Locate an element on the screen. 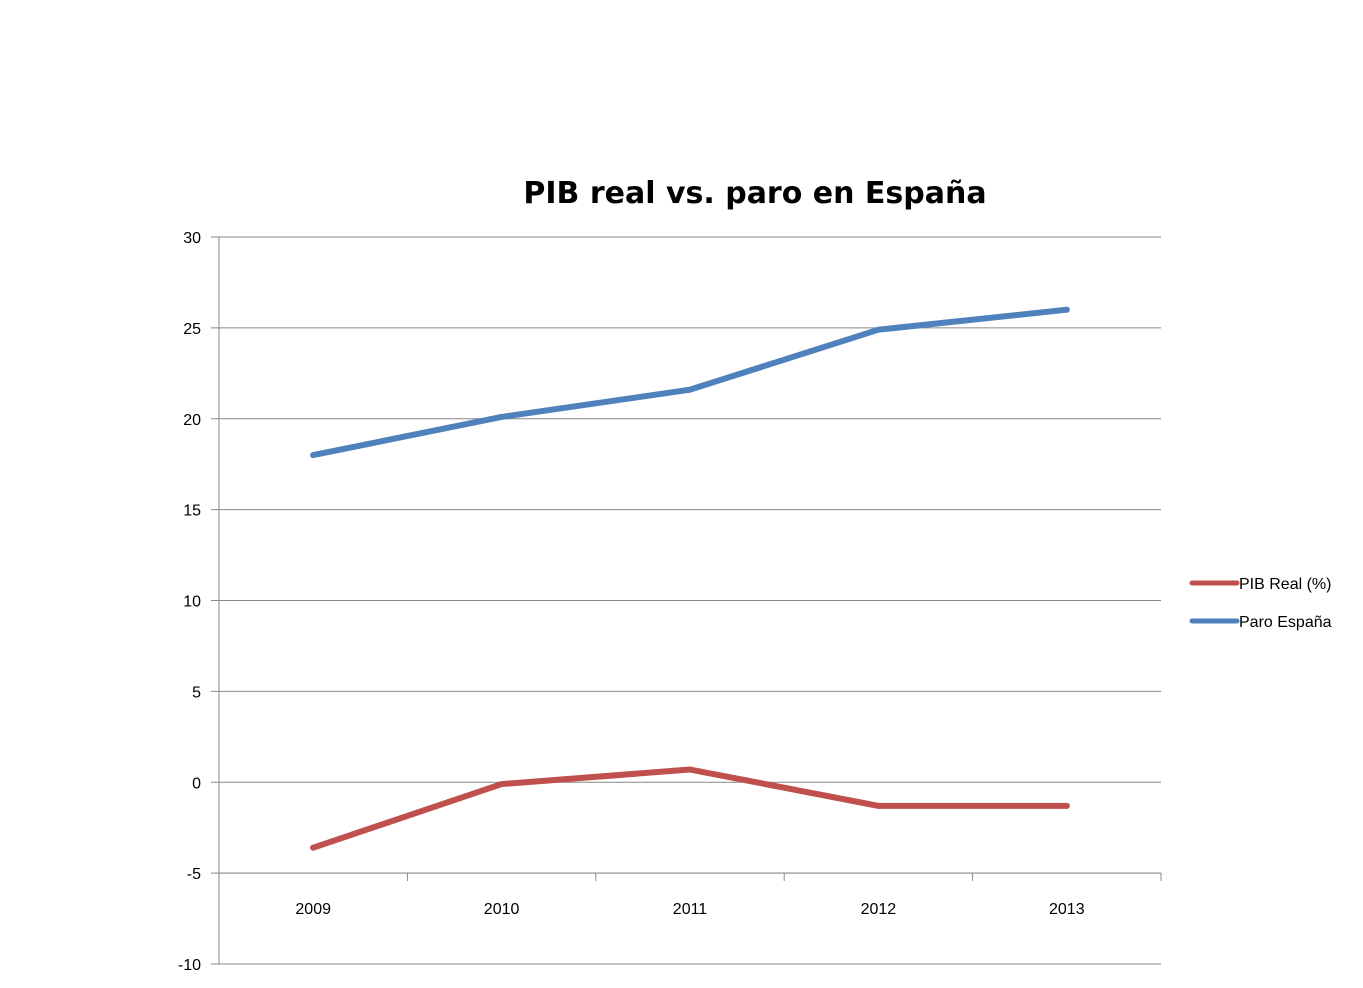 Image resolution: width=1363 pixels, height=988 pixels. y-tick-label: -10 is located at coordinates (189, 965).